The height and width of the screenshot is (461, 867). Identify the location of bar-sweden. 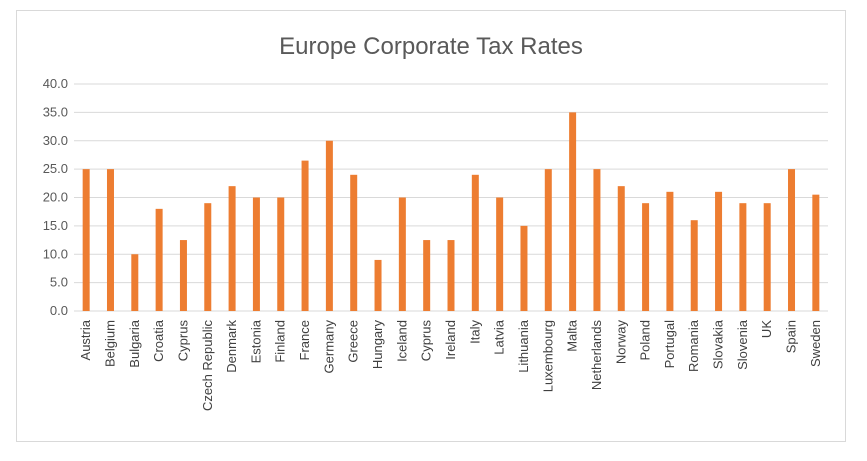
(816, 252).